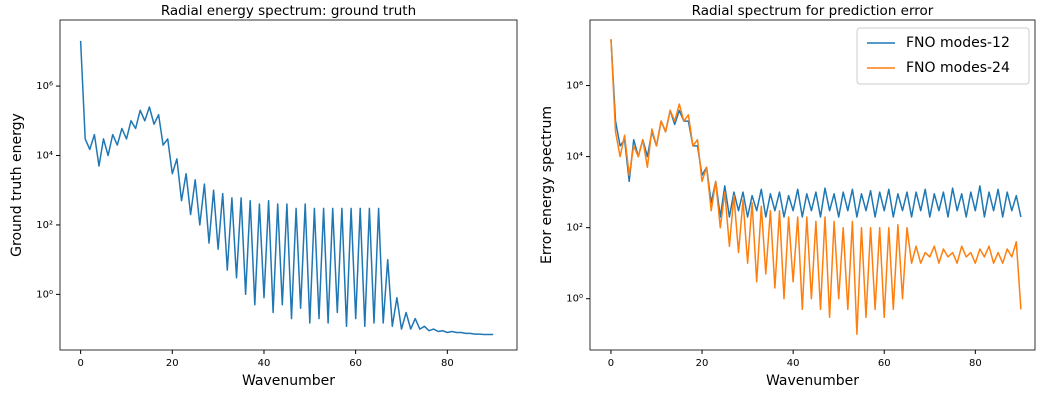  What do you see at coordinates (813, 11) in the screenshot?
I see `chart-title: Radial spectrum for prediction error` at bounding box center [813, 11].